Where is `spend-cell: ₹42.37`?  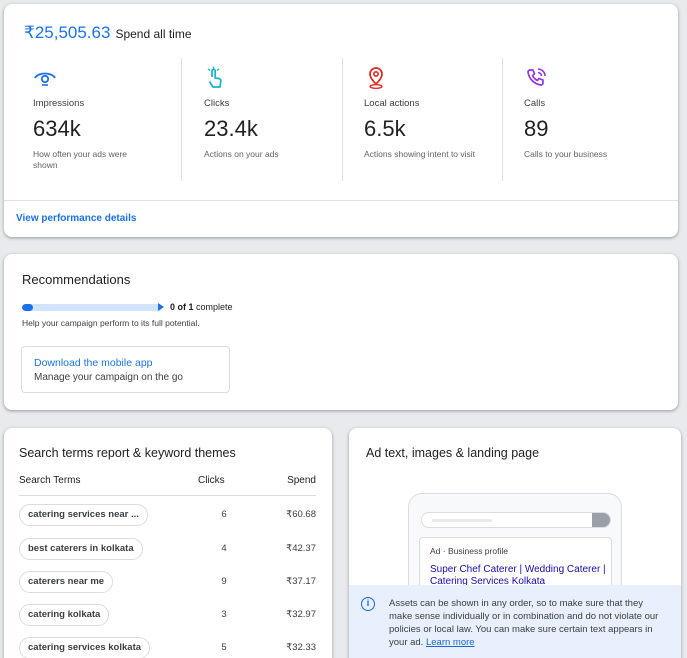
spend-cell: ₹42.37 is located at coordinates (301, 548).